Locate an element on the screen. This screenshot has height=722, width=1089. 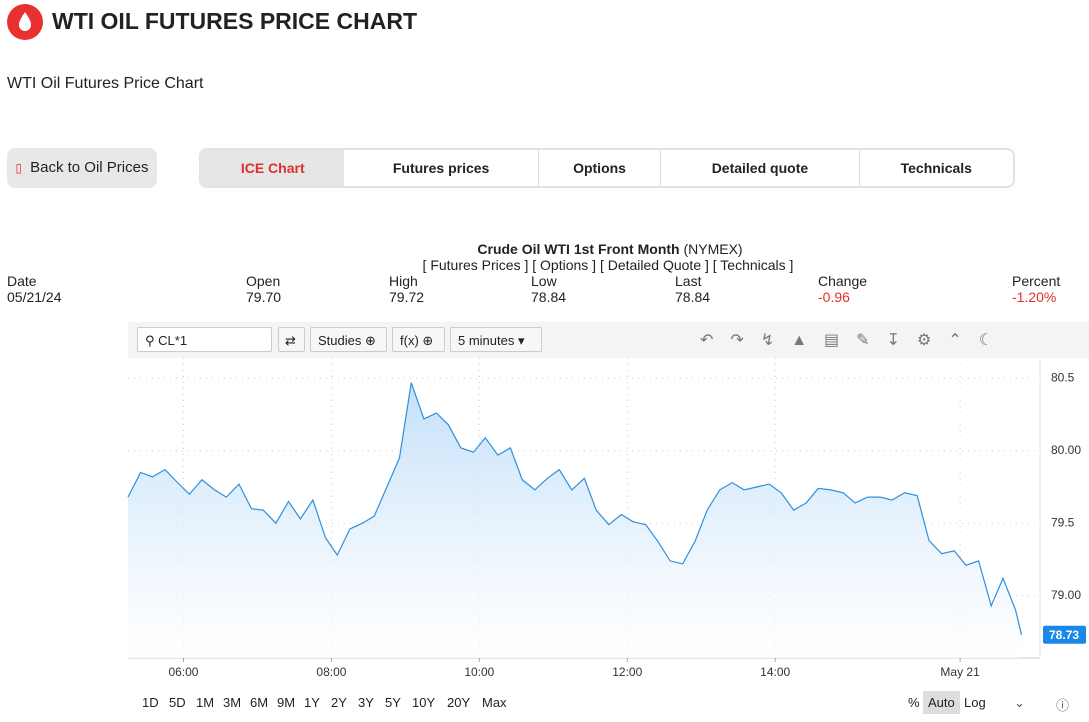
page-title: WTI OIL FUTURES PRICE CHART is located at coordinates (235, 21).